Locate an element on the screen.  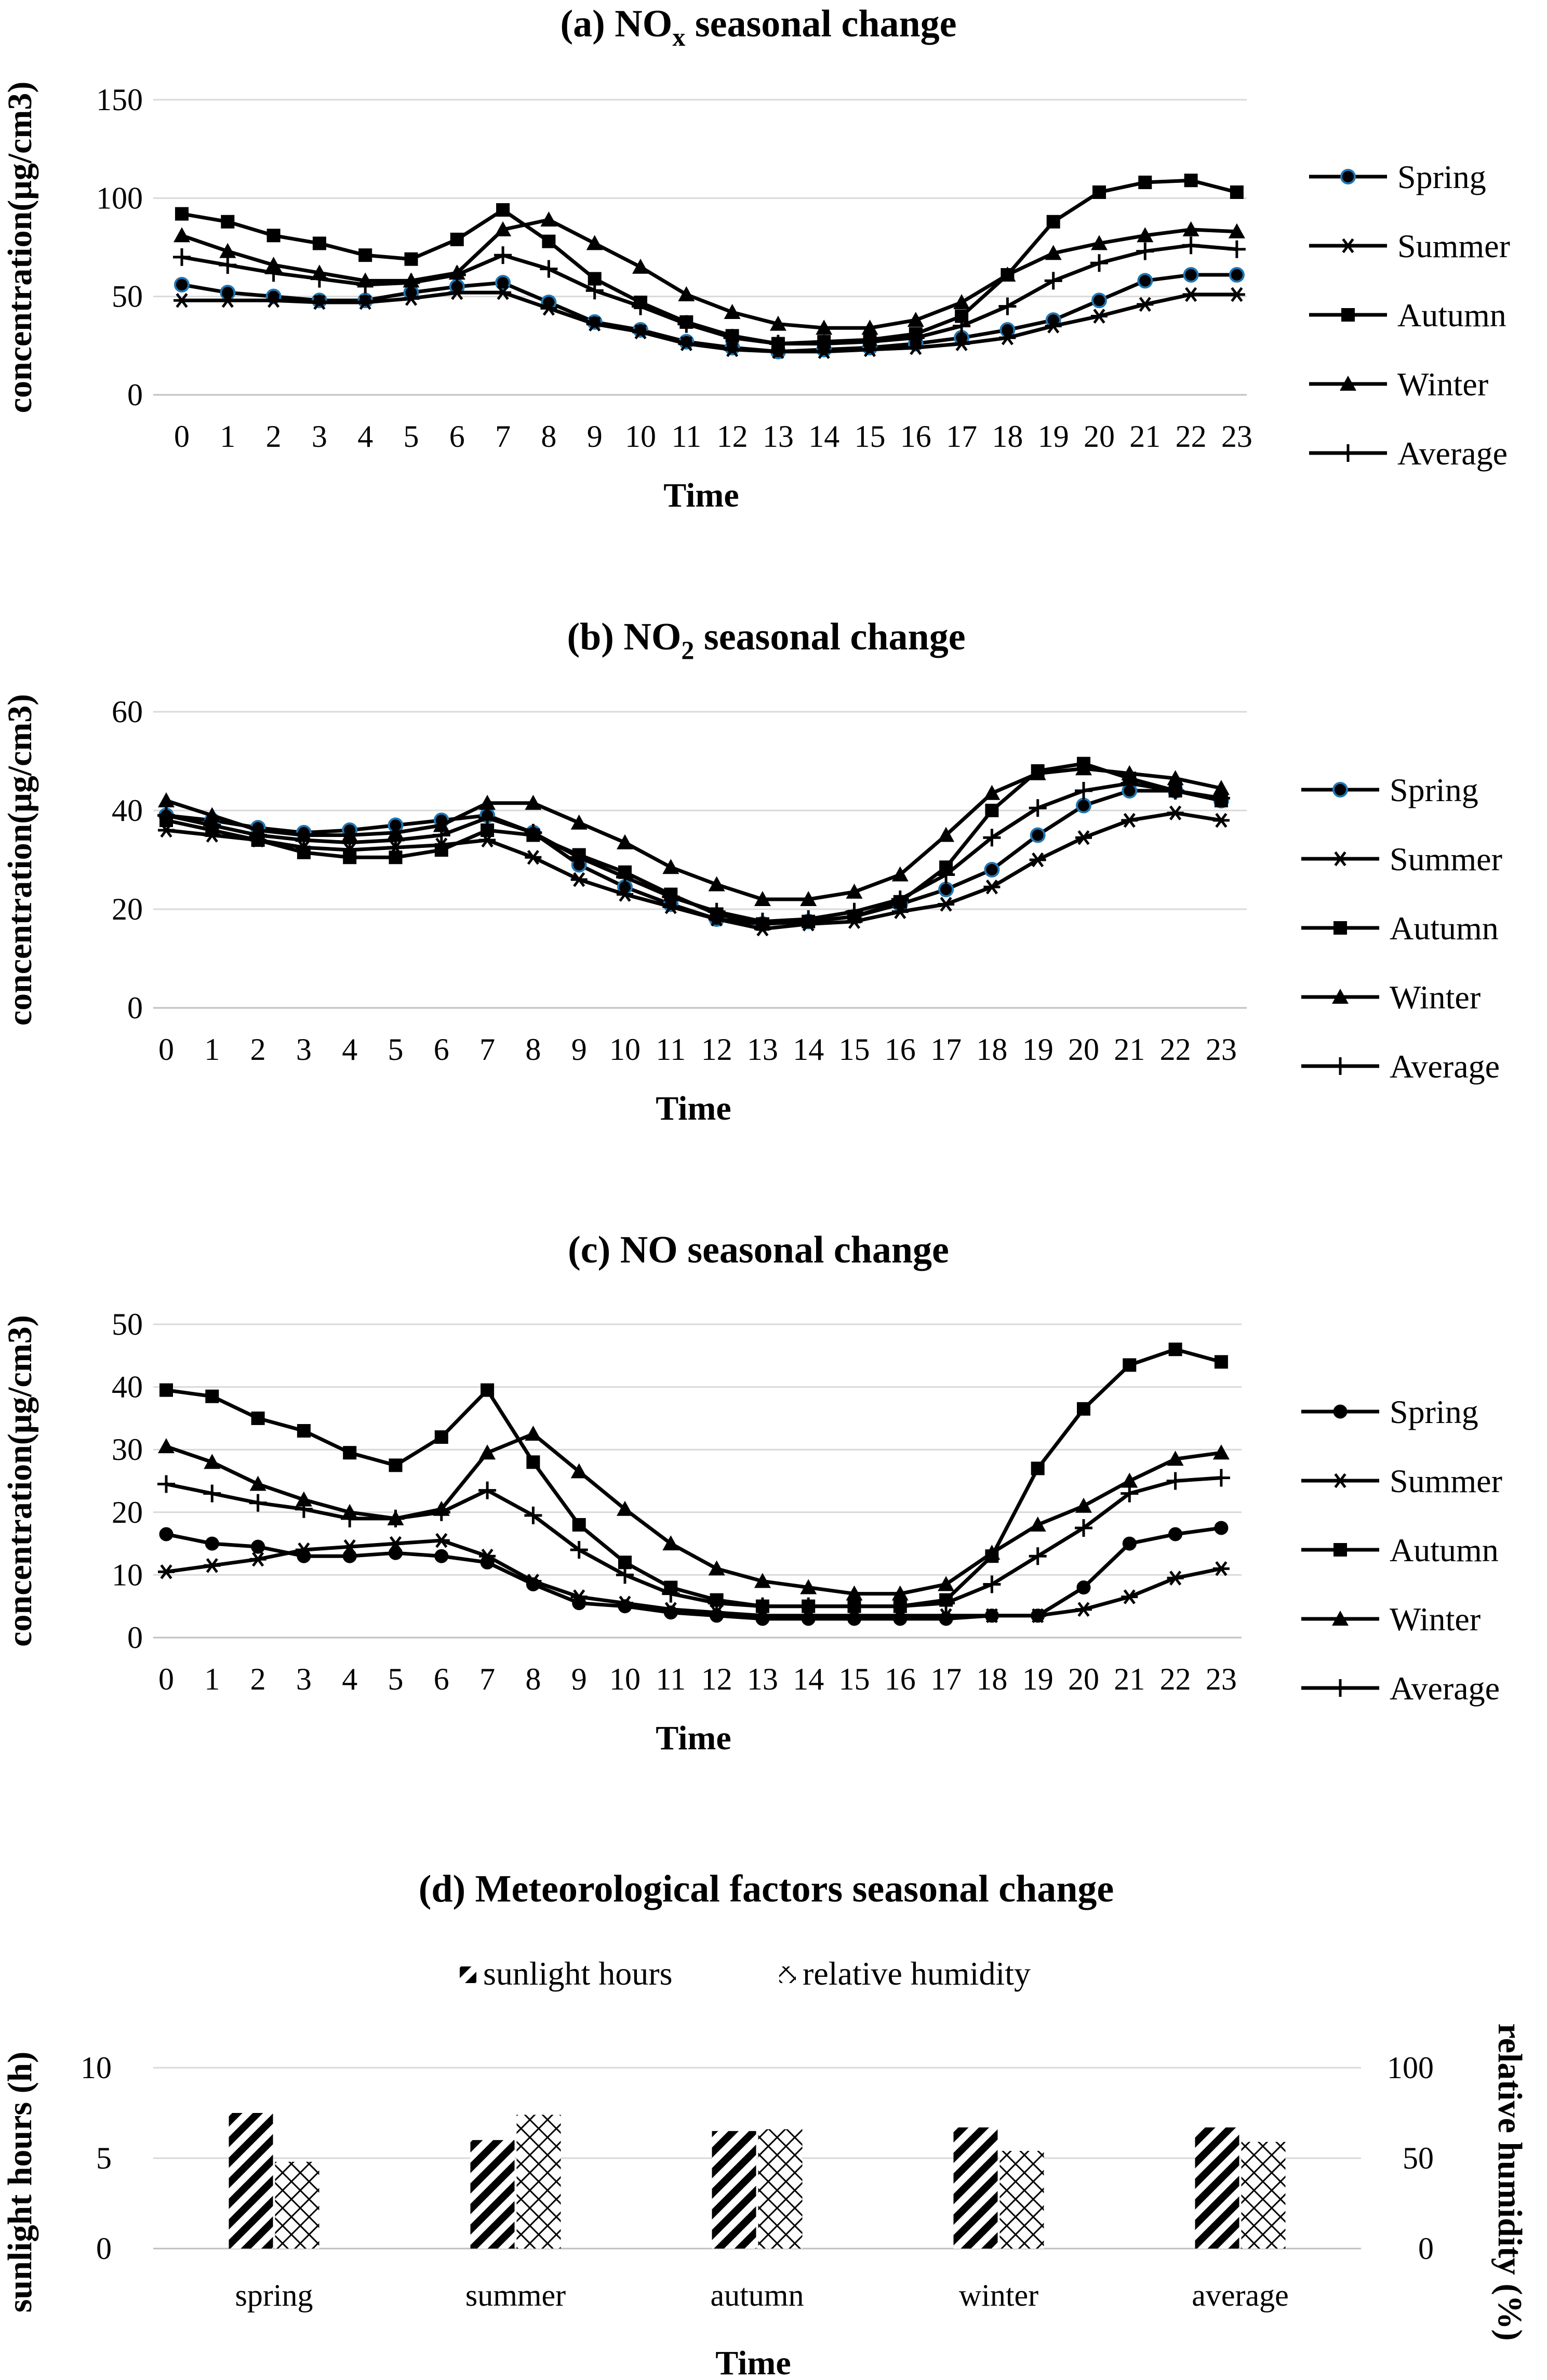
legend-label: Summer is located at coordinates (1446, 859).